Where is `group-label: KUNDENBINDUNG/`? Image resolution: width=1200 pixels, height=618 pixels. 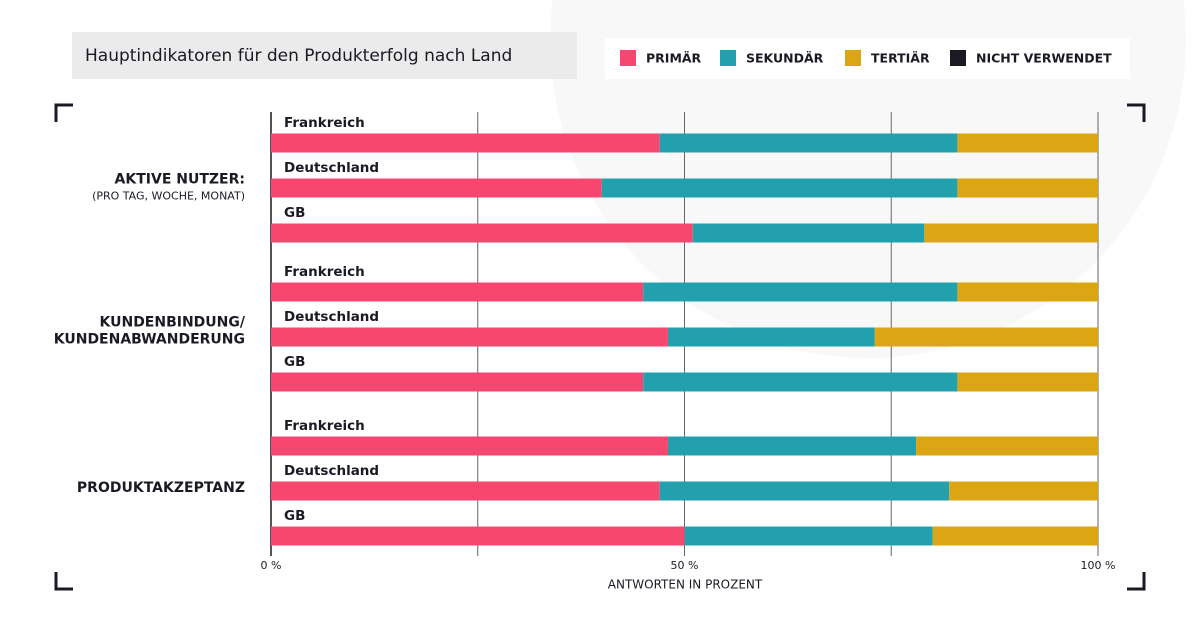
group-label: KUNDENBINDUNG/ is located at coordinates (173, 323).